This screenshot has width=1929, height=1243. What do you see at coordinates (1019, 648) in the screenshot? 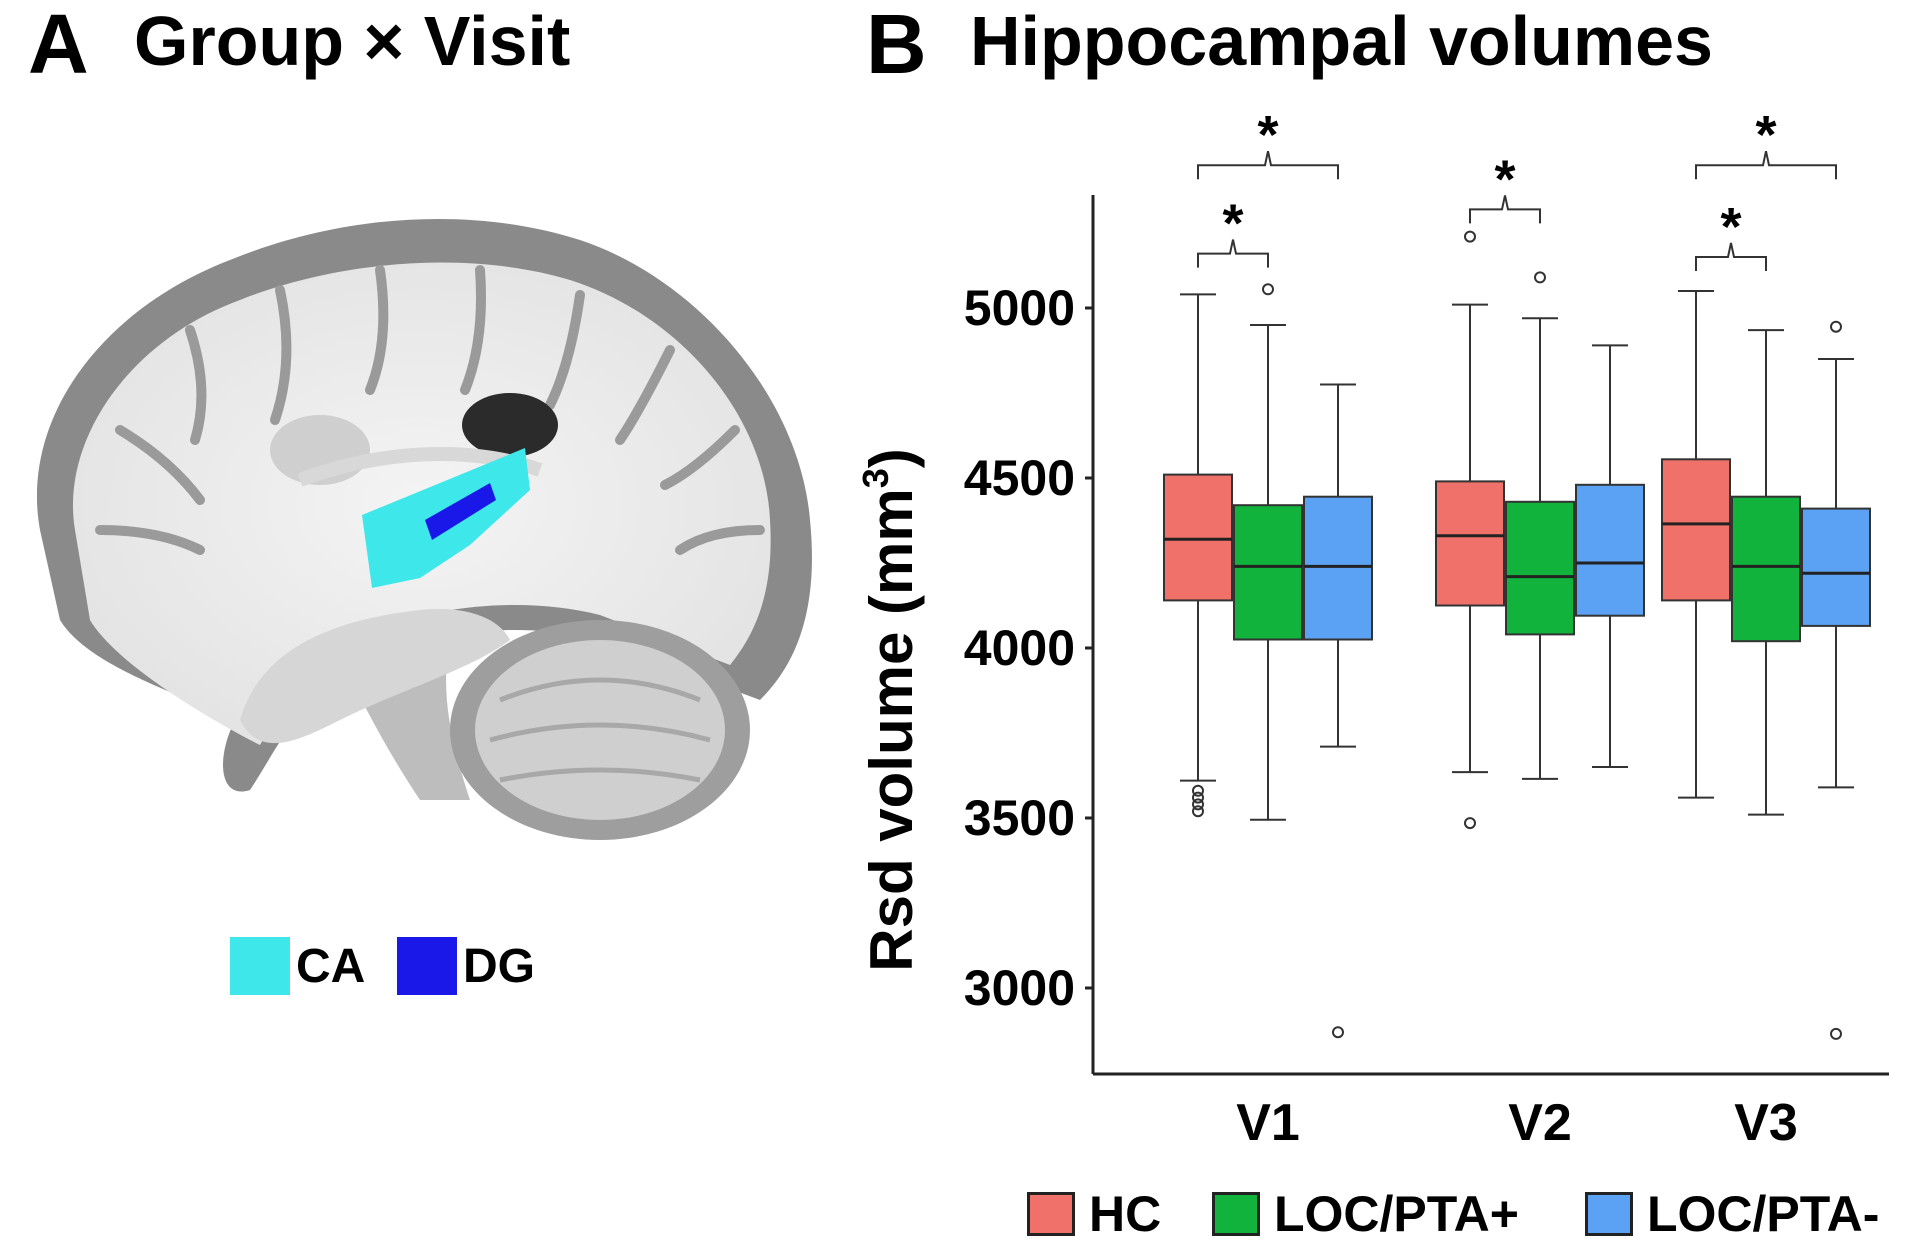
I see `y-tick-label: 4000` at bounding box center [1019, 648].